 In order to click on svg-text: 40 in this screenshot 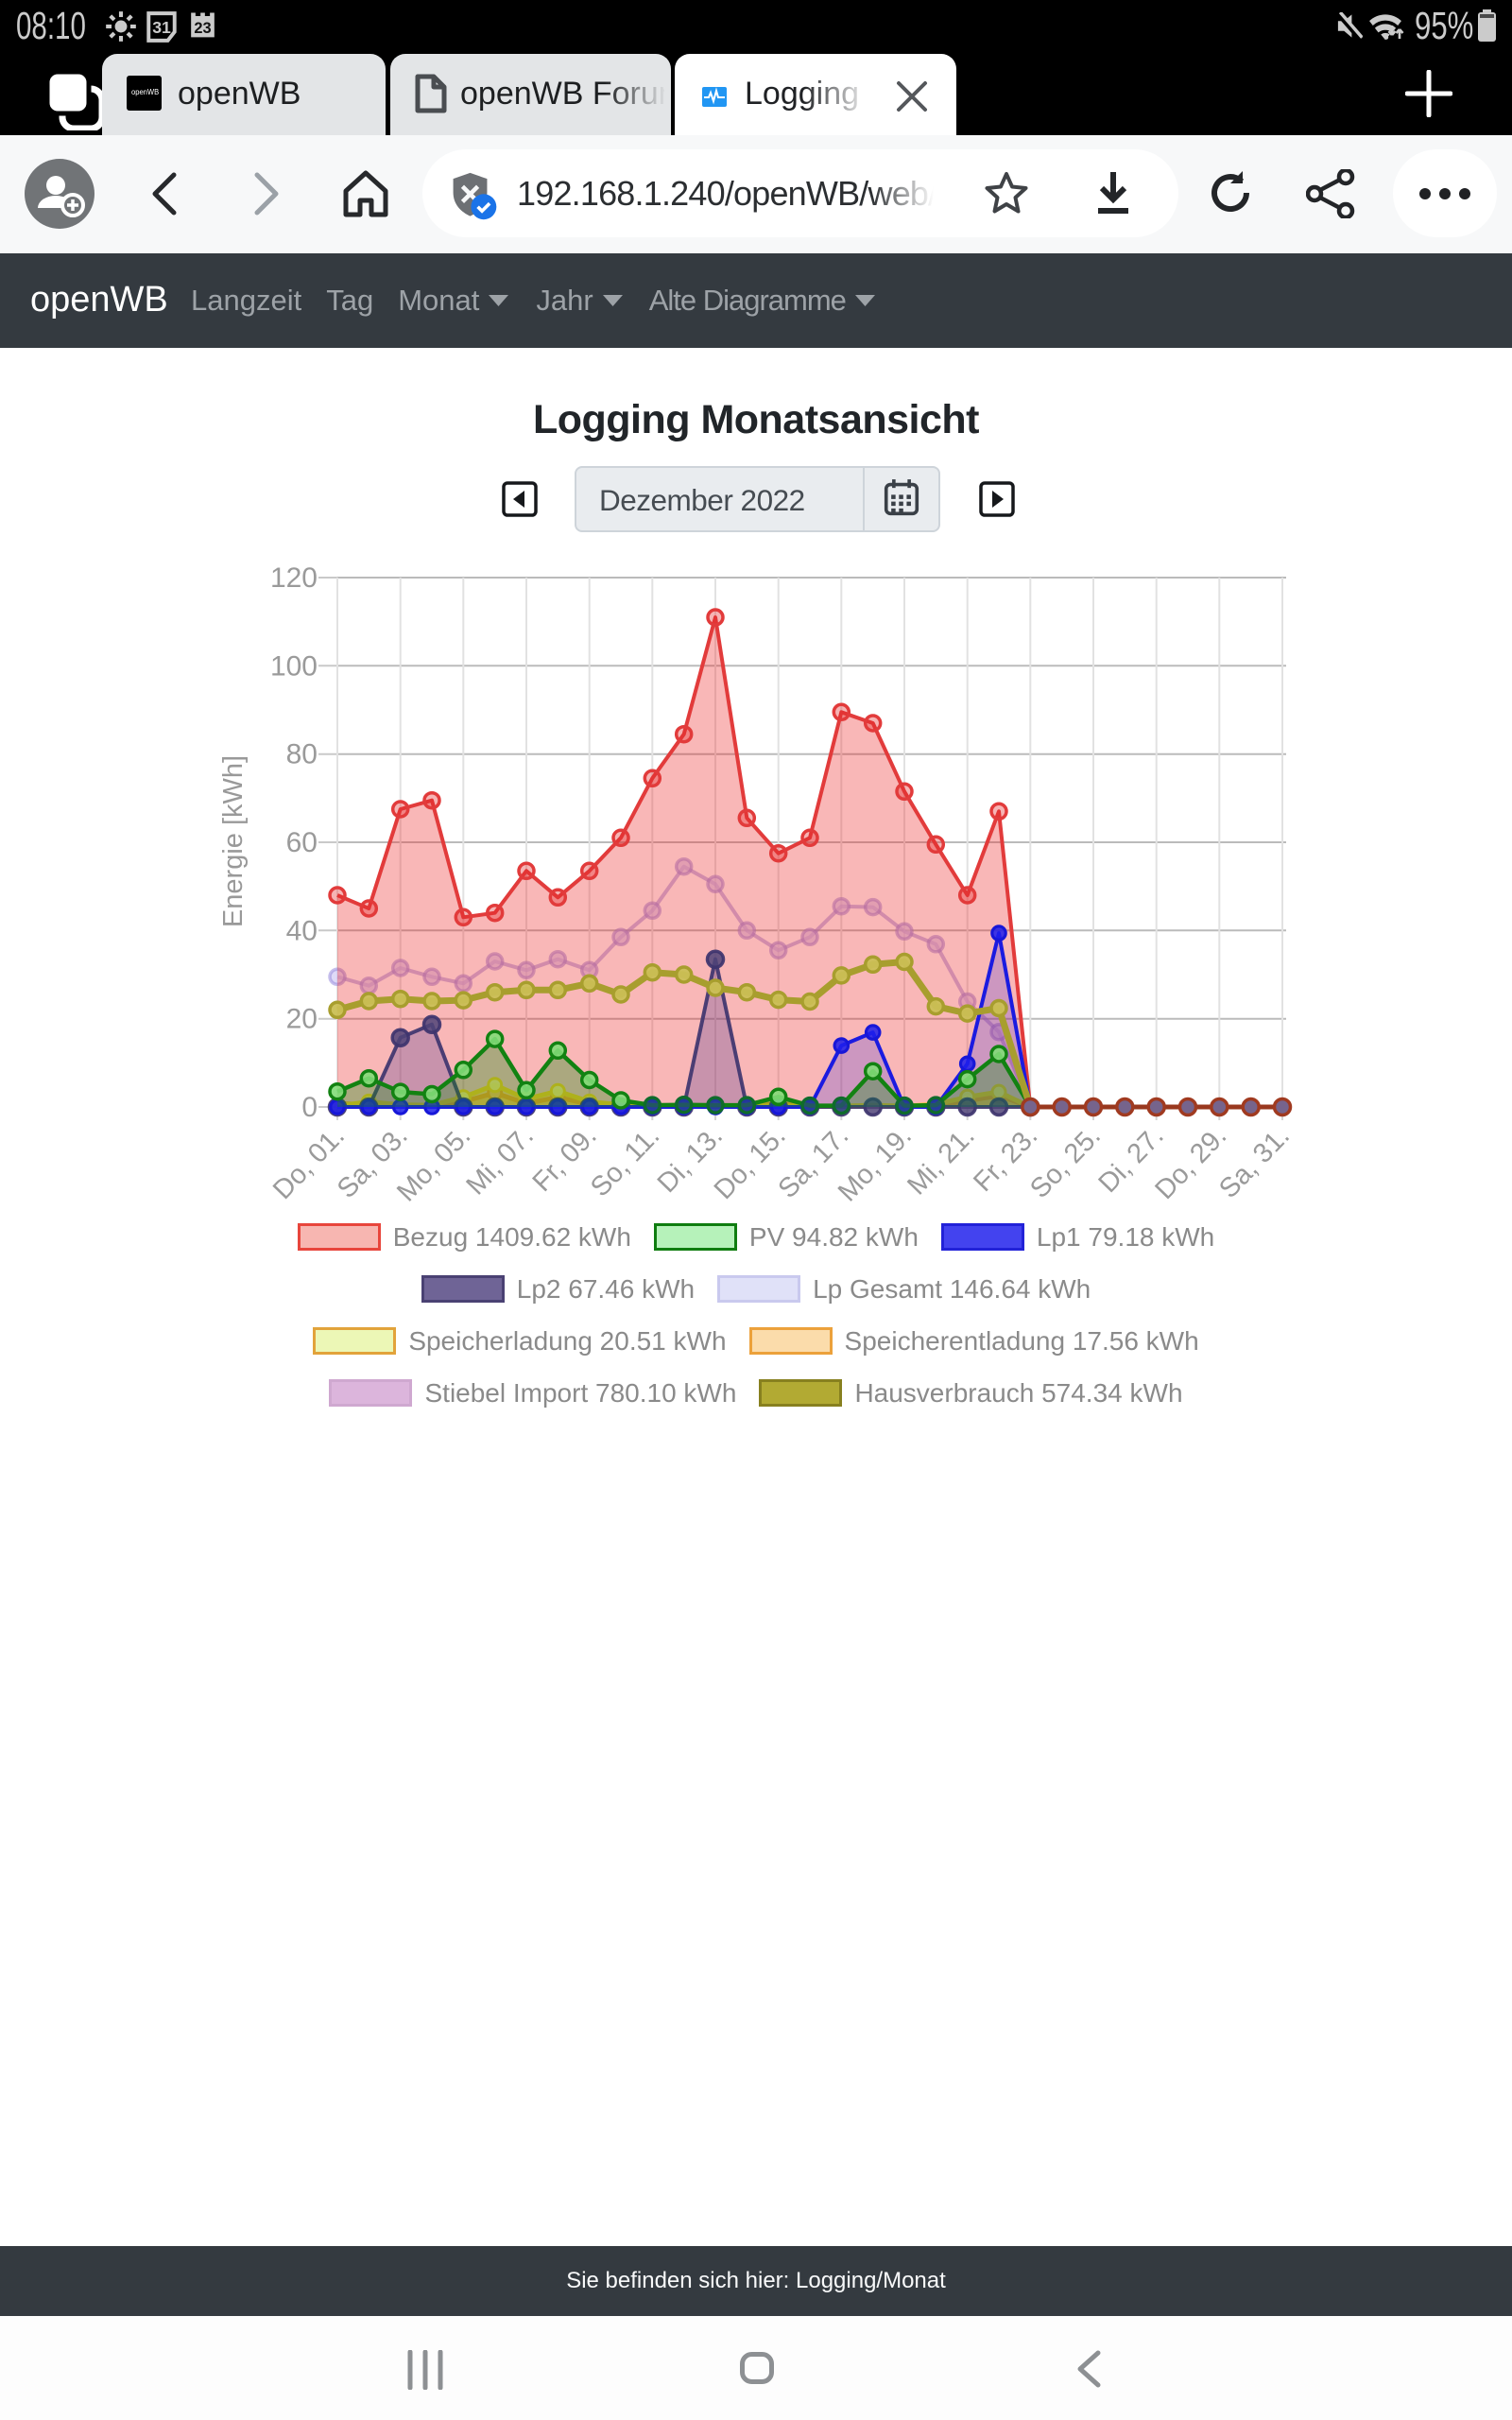, I will do `click(302, 931)`.